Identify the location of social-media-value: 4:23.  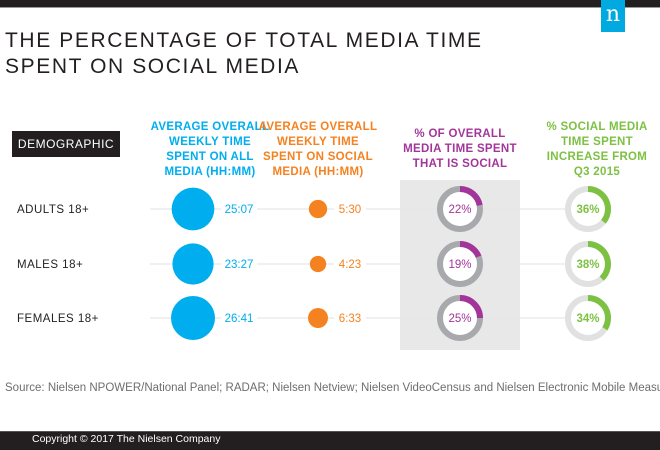
(350, 265).